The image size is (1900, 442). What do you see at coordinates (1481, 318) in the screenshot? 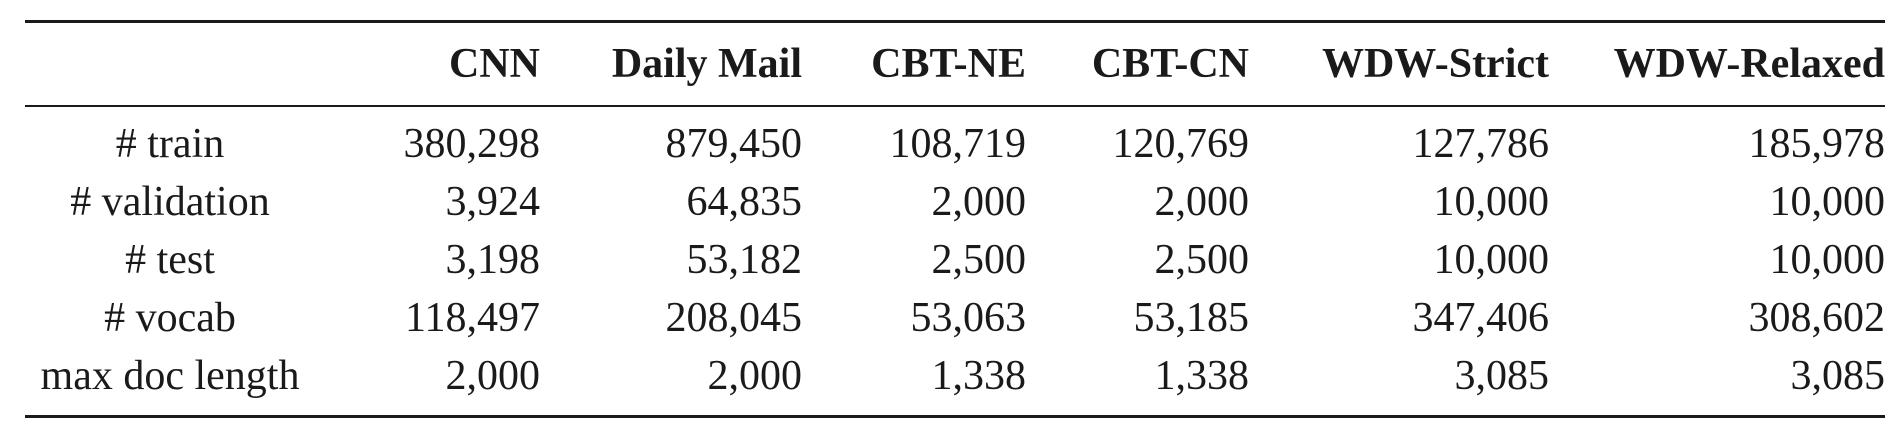
I see `table-cell: 347,406` at bounding box center [1481, 318].